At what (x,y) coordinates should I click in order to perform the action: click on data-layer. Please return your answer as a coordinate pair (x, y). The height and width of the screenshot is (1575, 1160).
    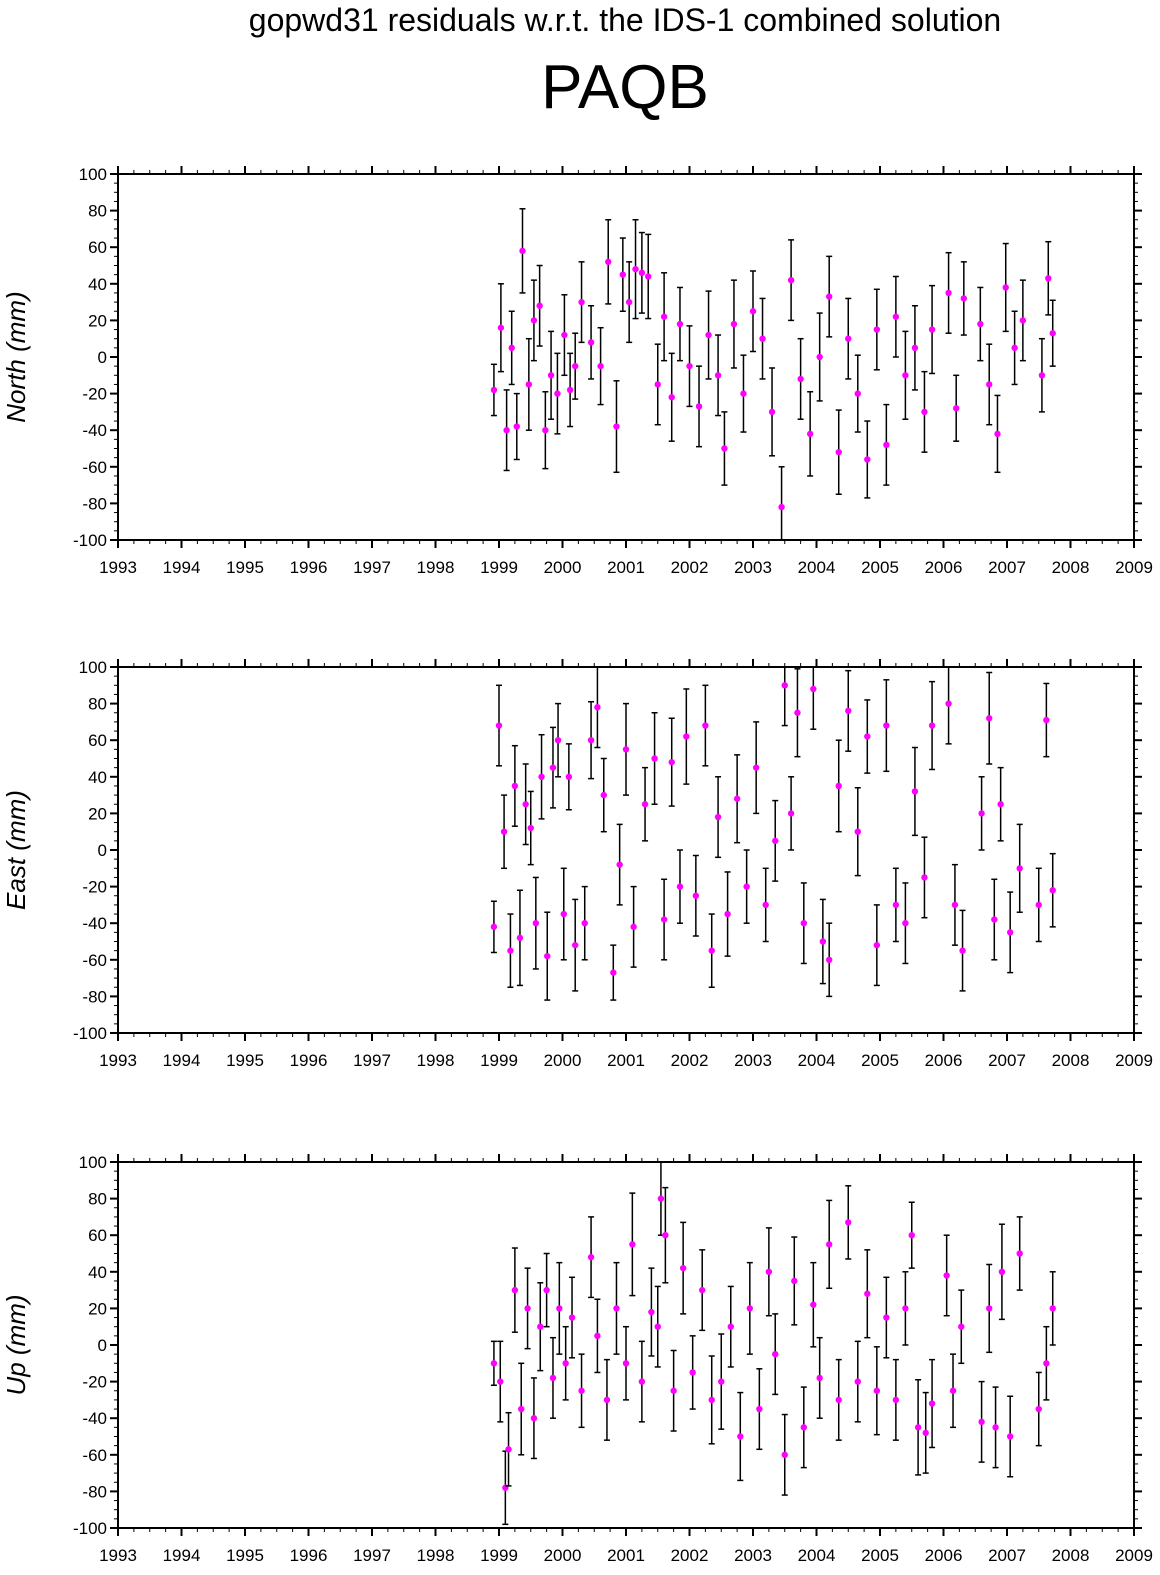
    Looking at the image, I should click on (773, 374).